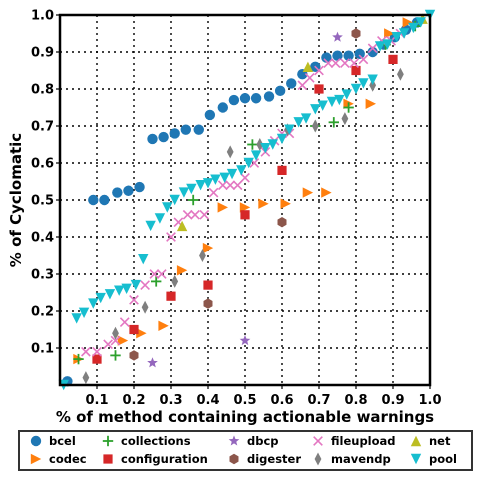 The width and height of the screenshot is (481, 481). I want to click on x-tick-label: 0.8, so click(355, 400).